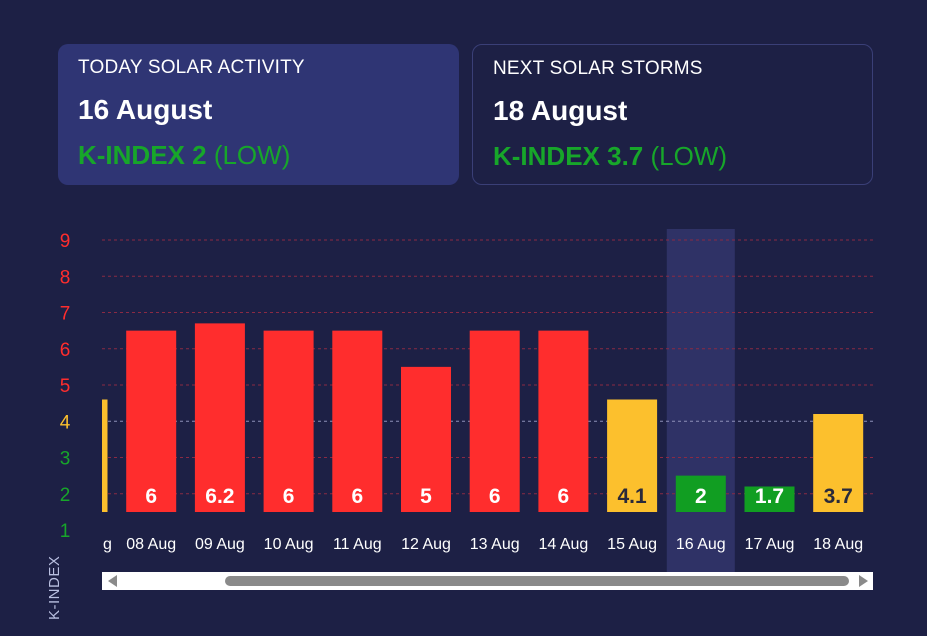 Image resolution: width=927 pixels, height=636 pixels. Describe the element at coordinates (220, 544) in the screenshot. I see `x-tick-label: 09 Aug` at that location.